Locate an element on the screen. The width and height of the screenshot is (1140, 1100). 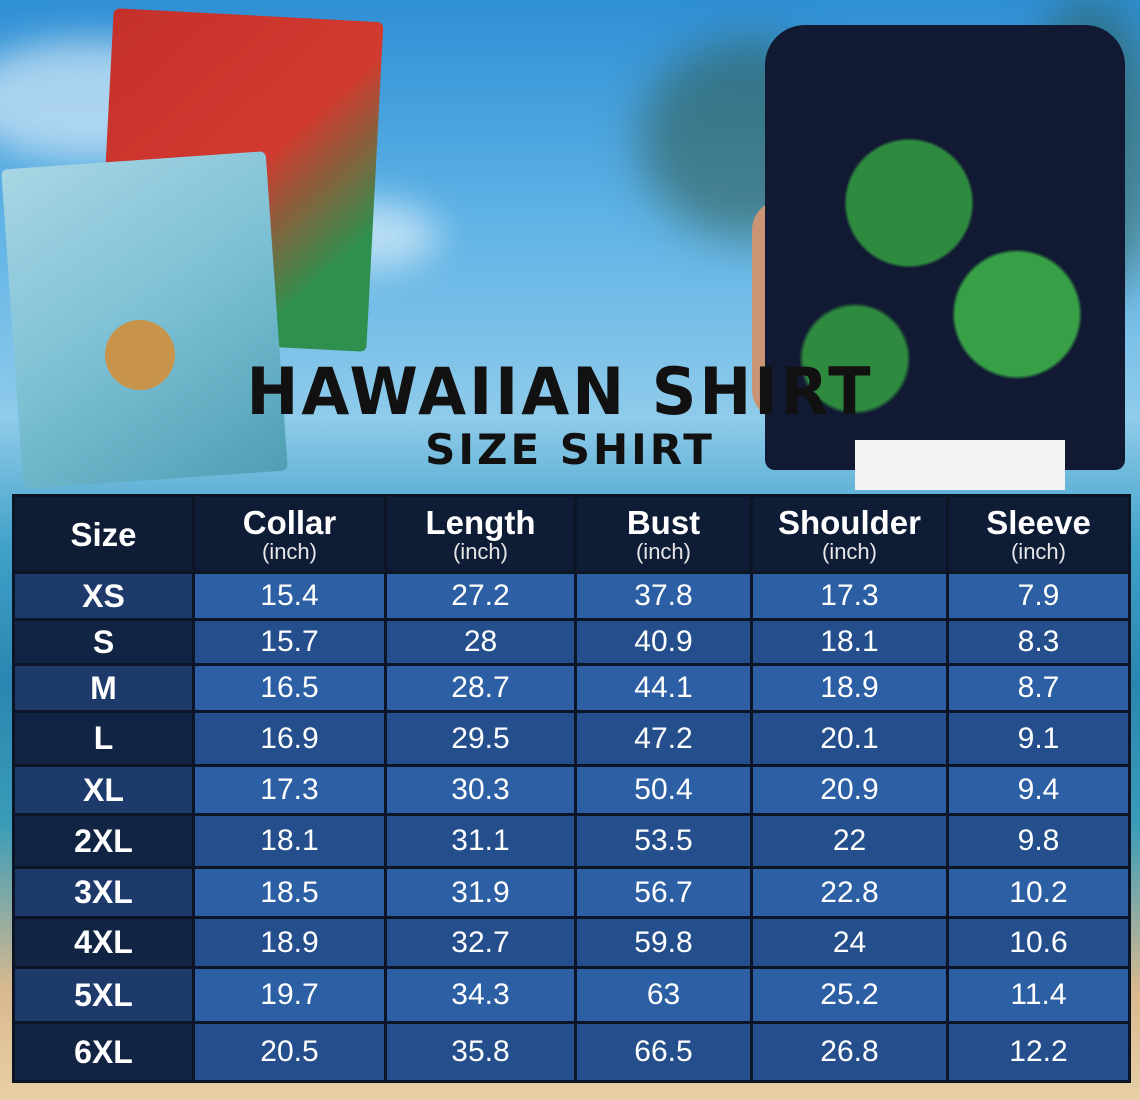
column-label: Length is located at coordinates (480, 522).